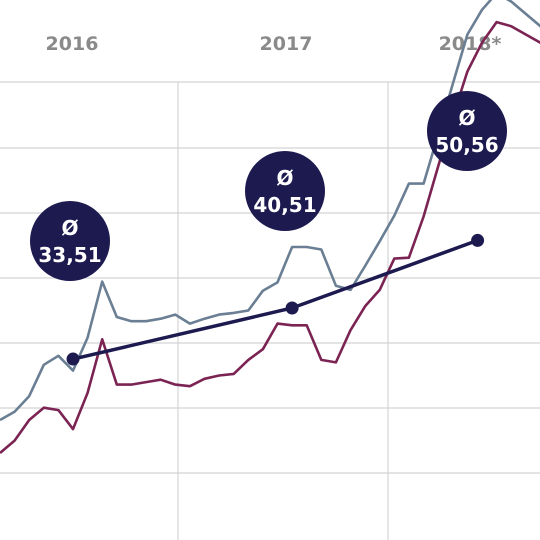 This screenshot has height=540, width=540. Describe the element at coordinates (470, 44) in the screenshot. I see `year-label-2: 2018*` at that location.